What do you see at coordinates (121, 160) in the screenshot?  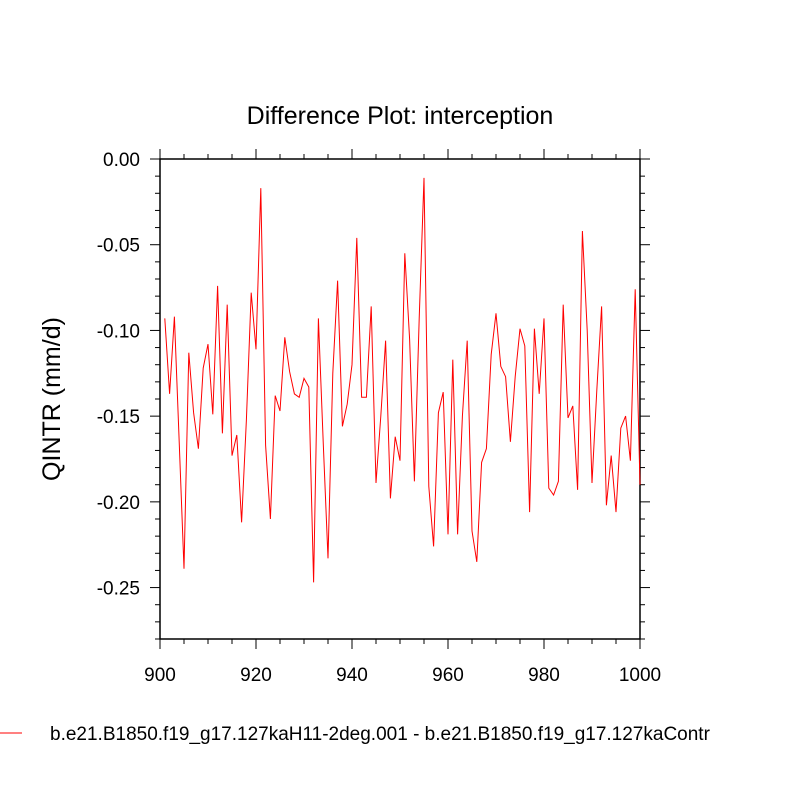 I see `y-tick-label: 0.00` at bounding box center [121, 160].